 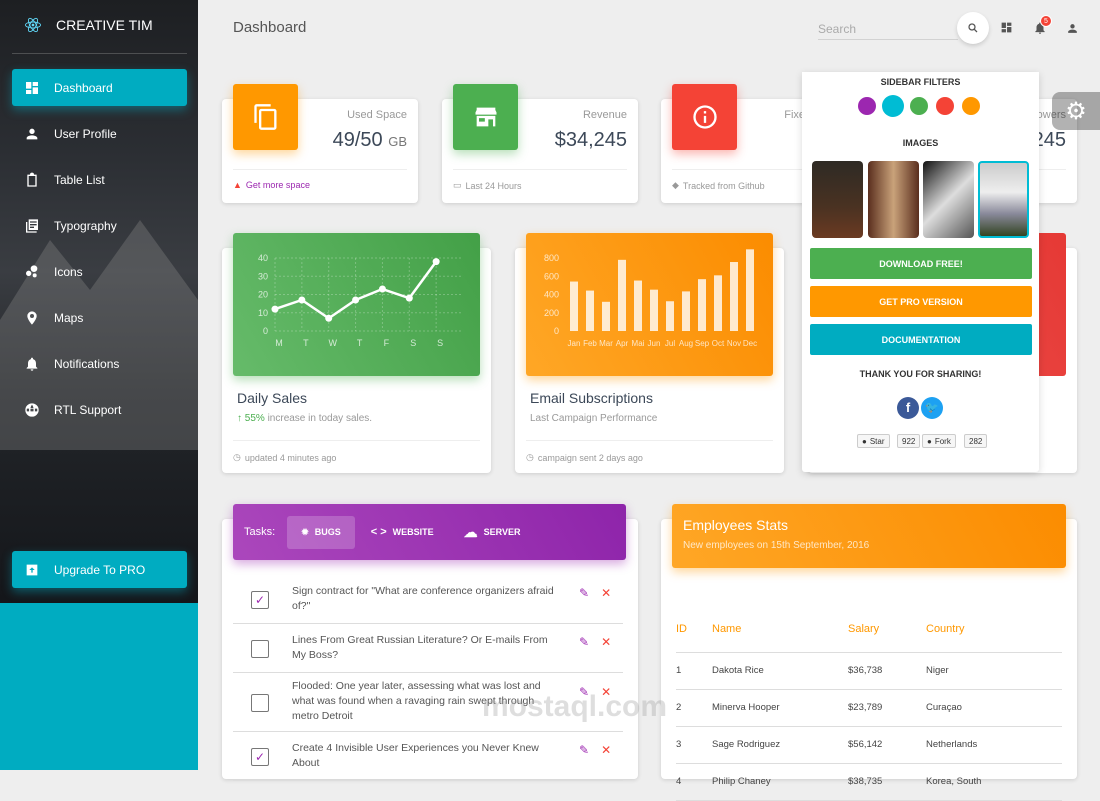 I want to click on tab-bugs: ✹ BUGS, so click(x=321, y=532).